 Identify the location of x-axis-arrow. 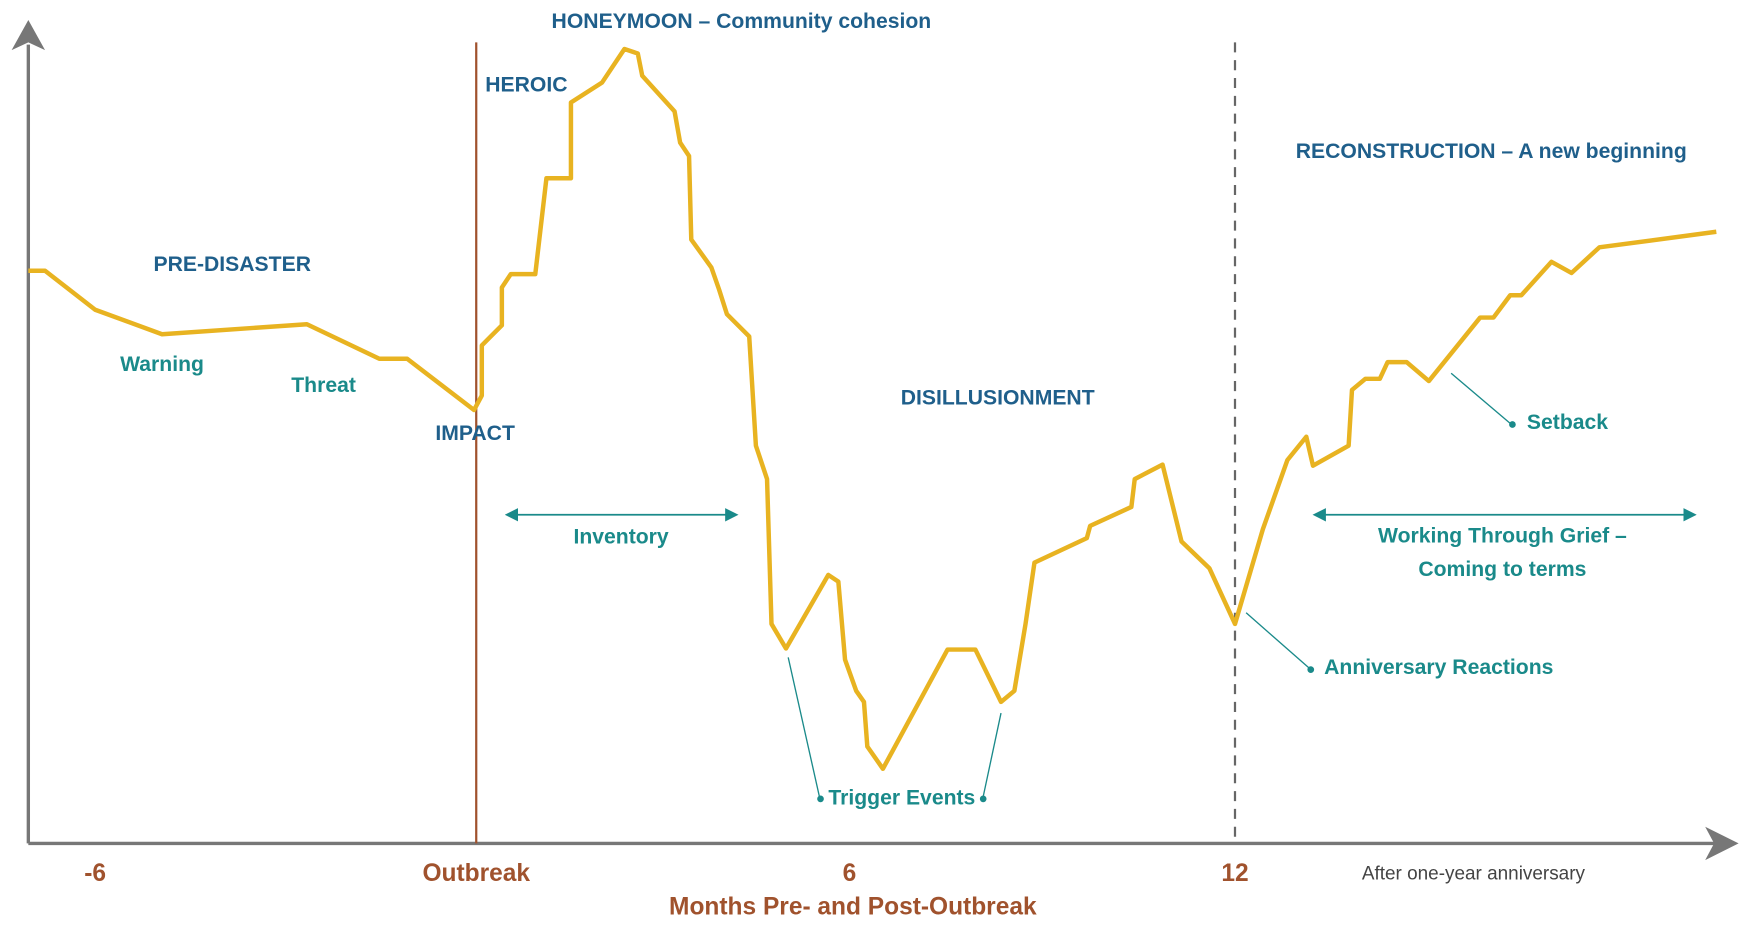
(1722, 843).